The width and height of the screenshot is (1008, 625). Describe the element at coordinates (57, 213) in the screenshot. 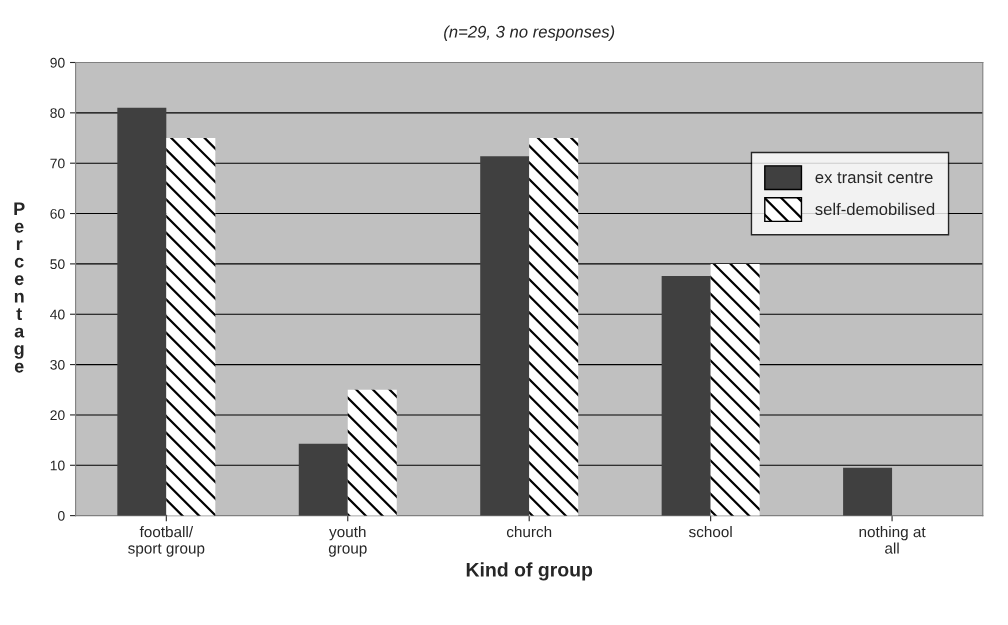

I see `y-tick-label: 60` at that location.